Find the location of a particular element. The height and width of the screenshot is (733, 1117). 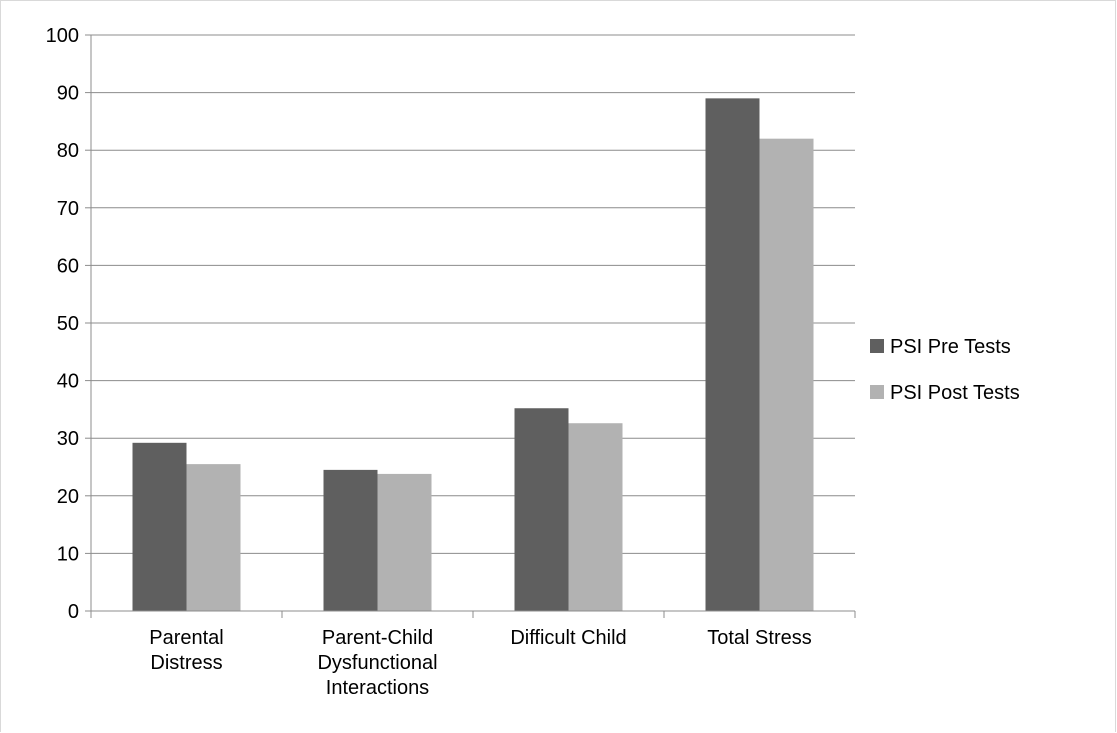

x-category-label: Parent-Child Dysfunctional Interactions is located at coordinates (377, 663).